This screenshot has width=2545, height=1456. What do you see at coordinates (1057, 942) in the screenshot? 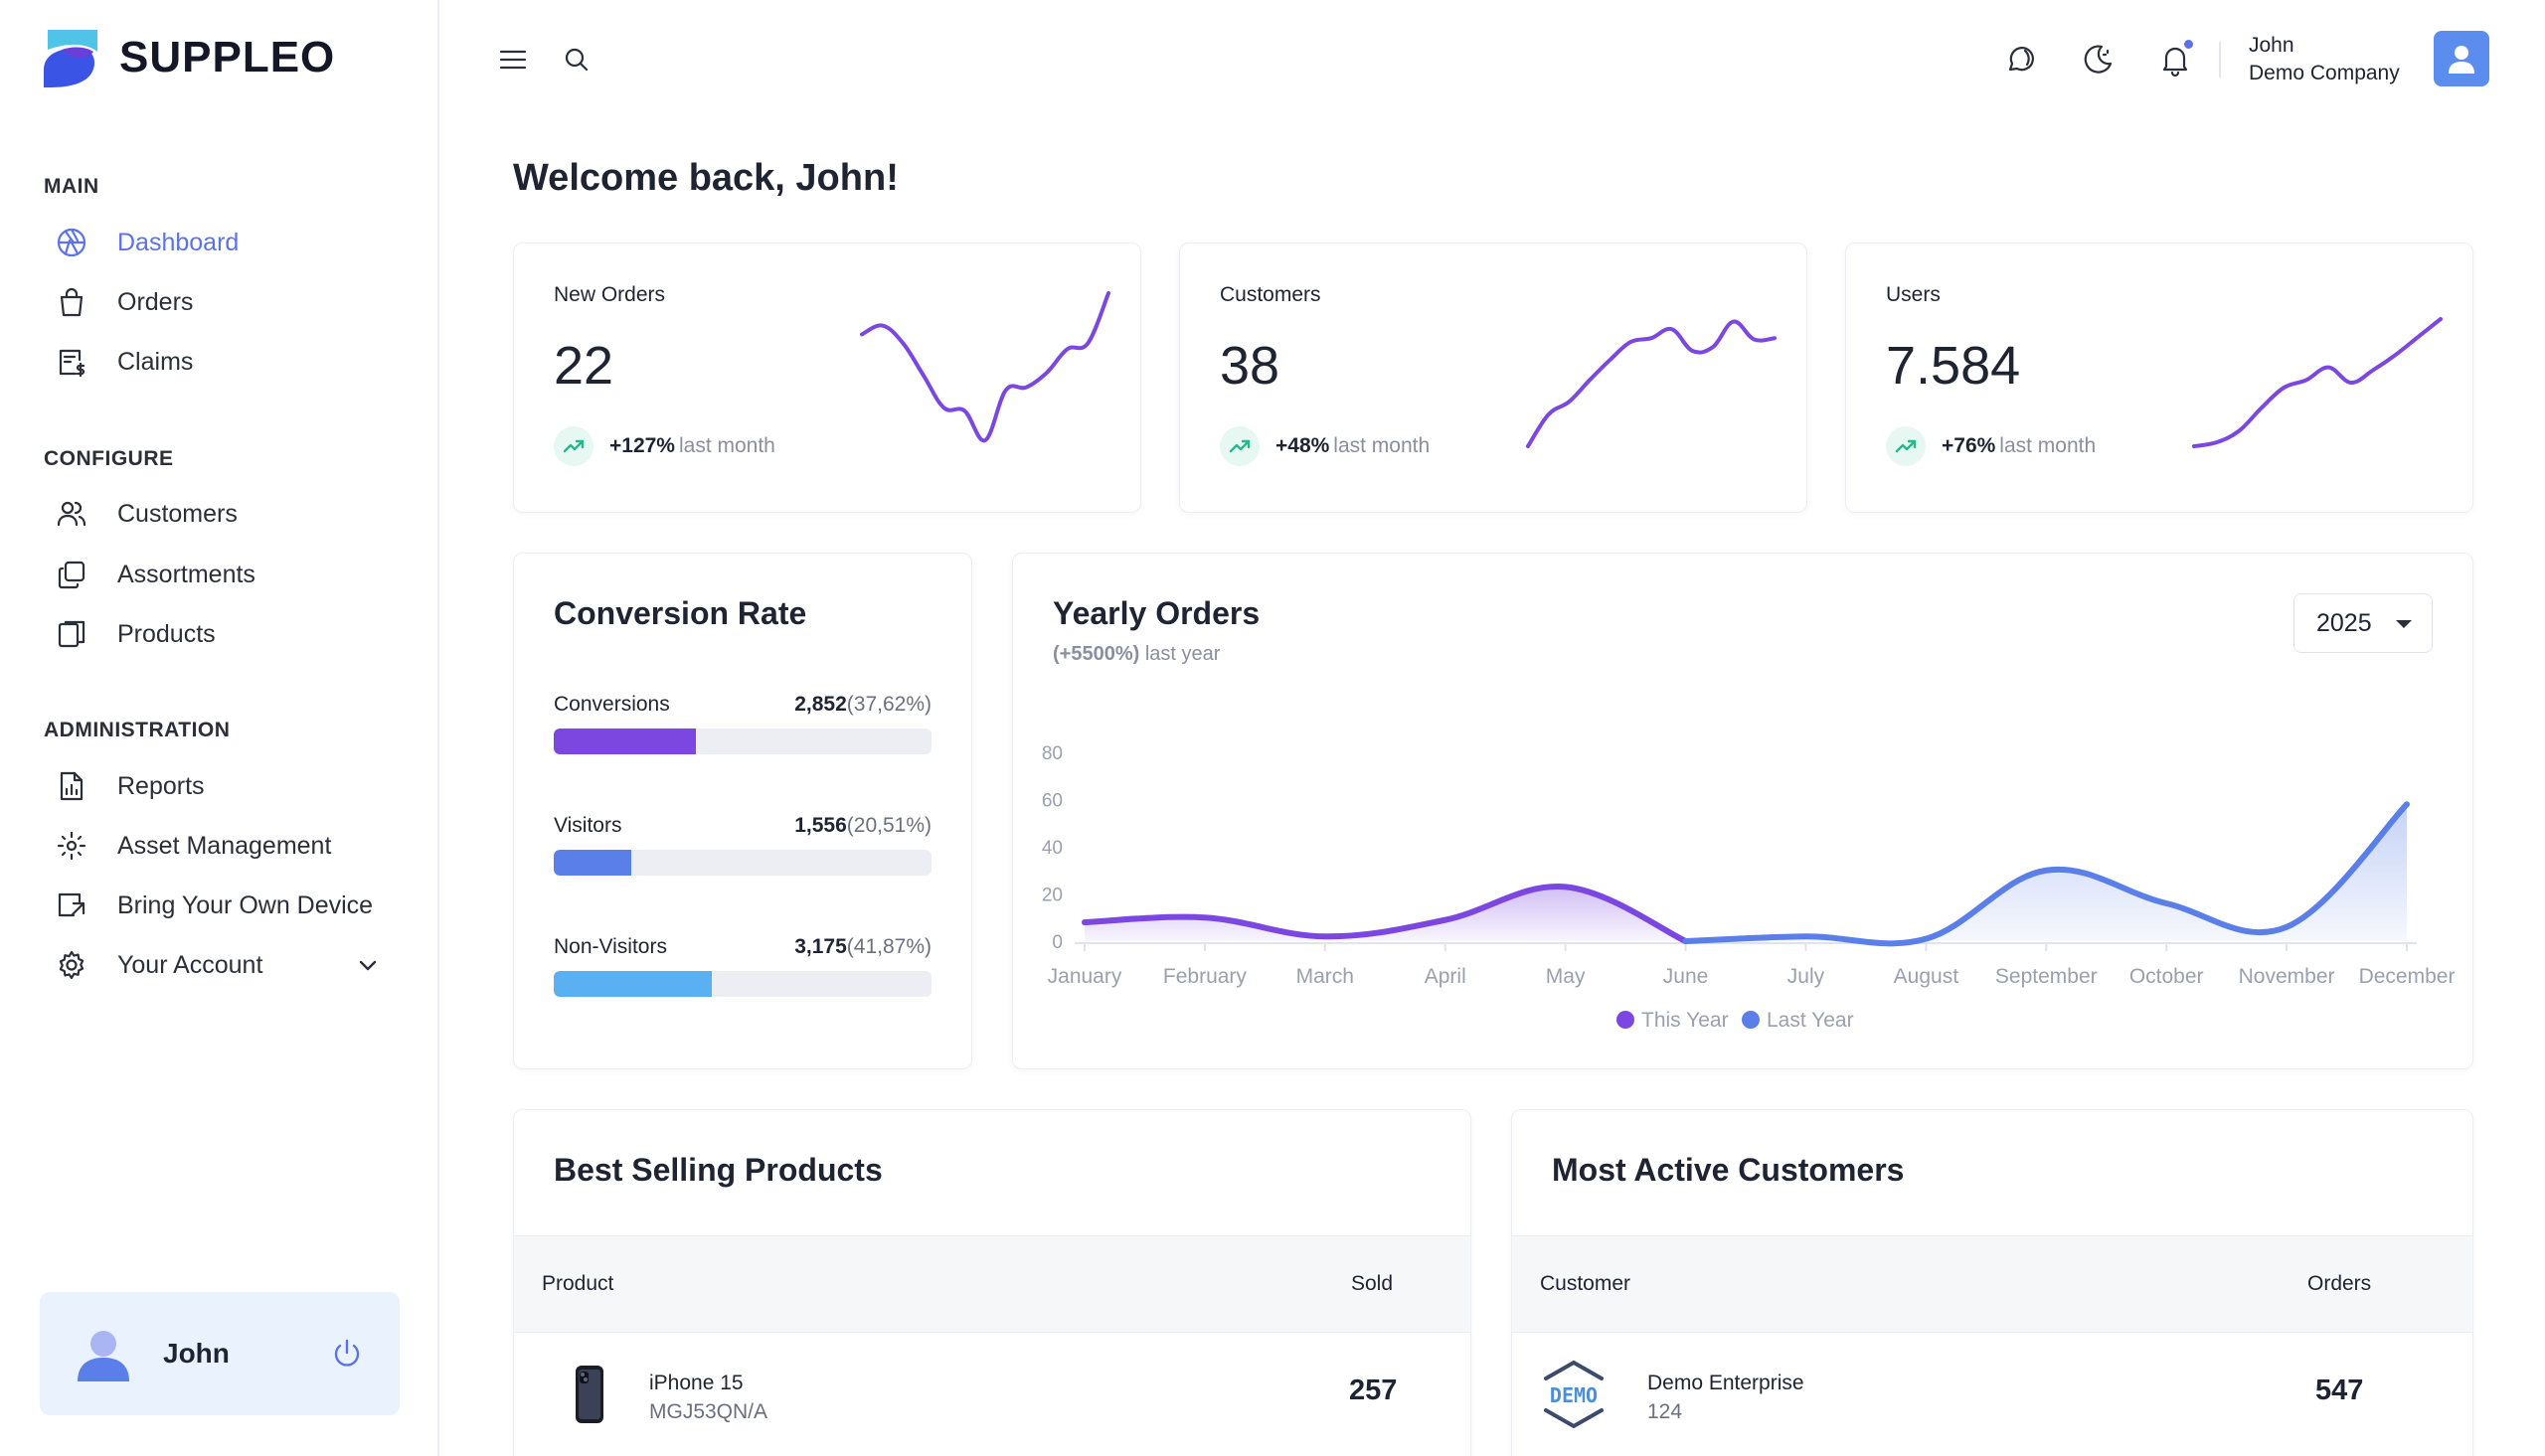
I see `y-tick-label: 0` at bounding box center [1057, 942].